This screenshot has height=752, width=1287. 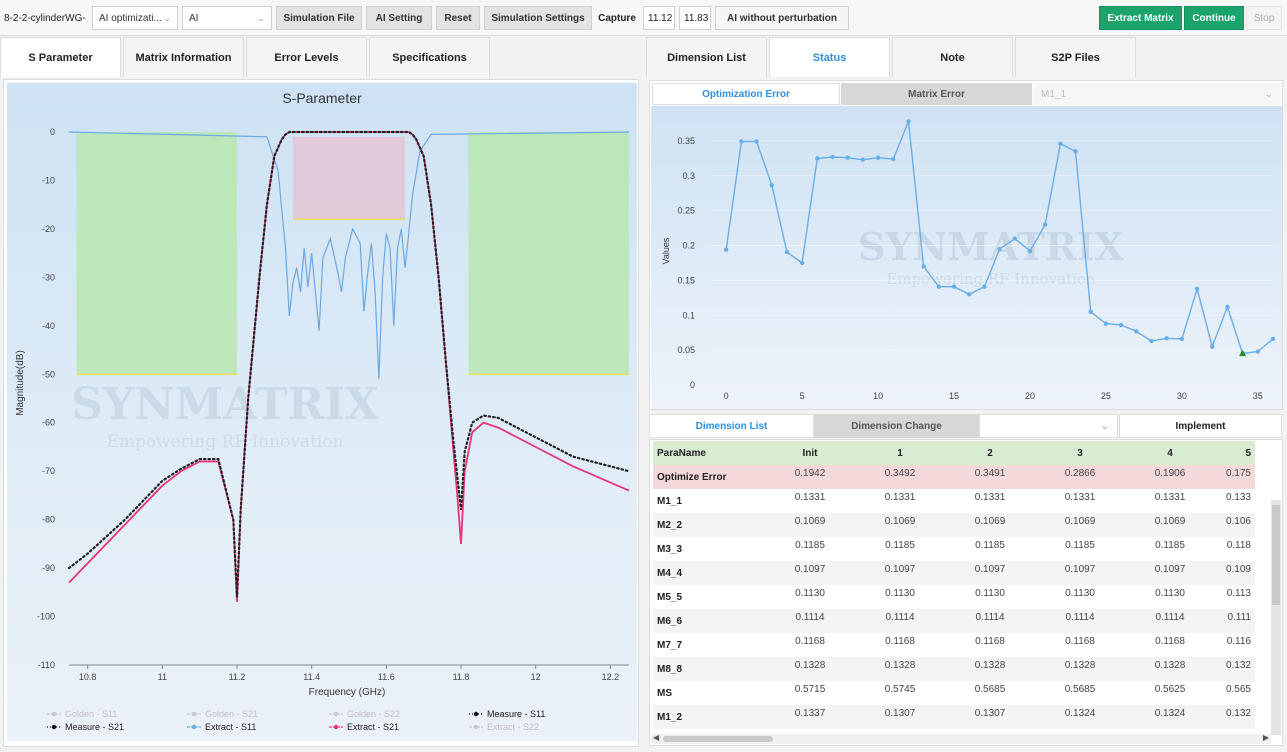 What do you see at coordinates (48, 180) in the screenshot?
I see `y-tick-label: -10` at bounding box center [48, 180].